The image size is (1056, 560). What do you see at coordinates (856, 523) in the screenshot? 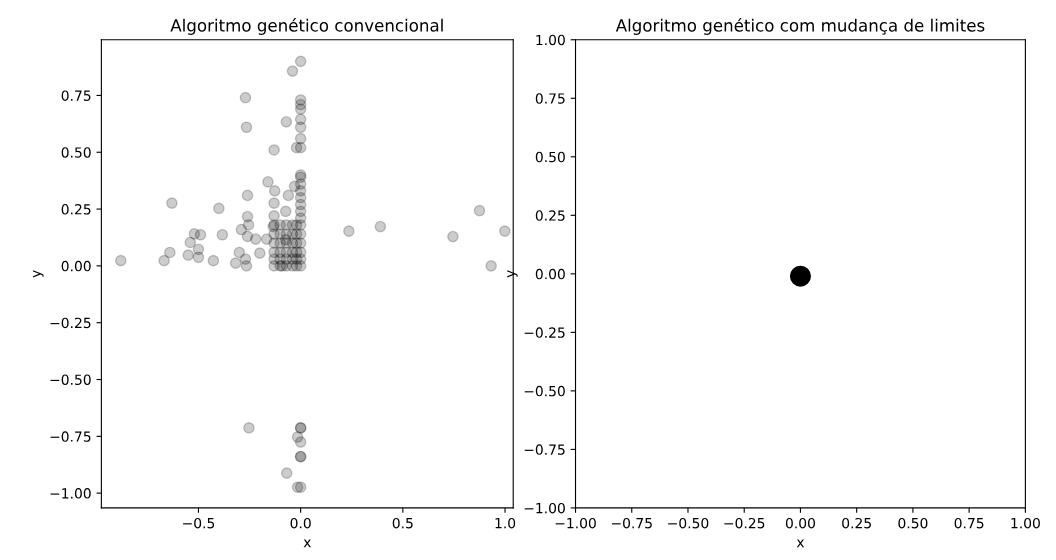
I see `x-tick-label: 0.25` at bounding box center [856, 523].